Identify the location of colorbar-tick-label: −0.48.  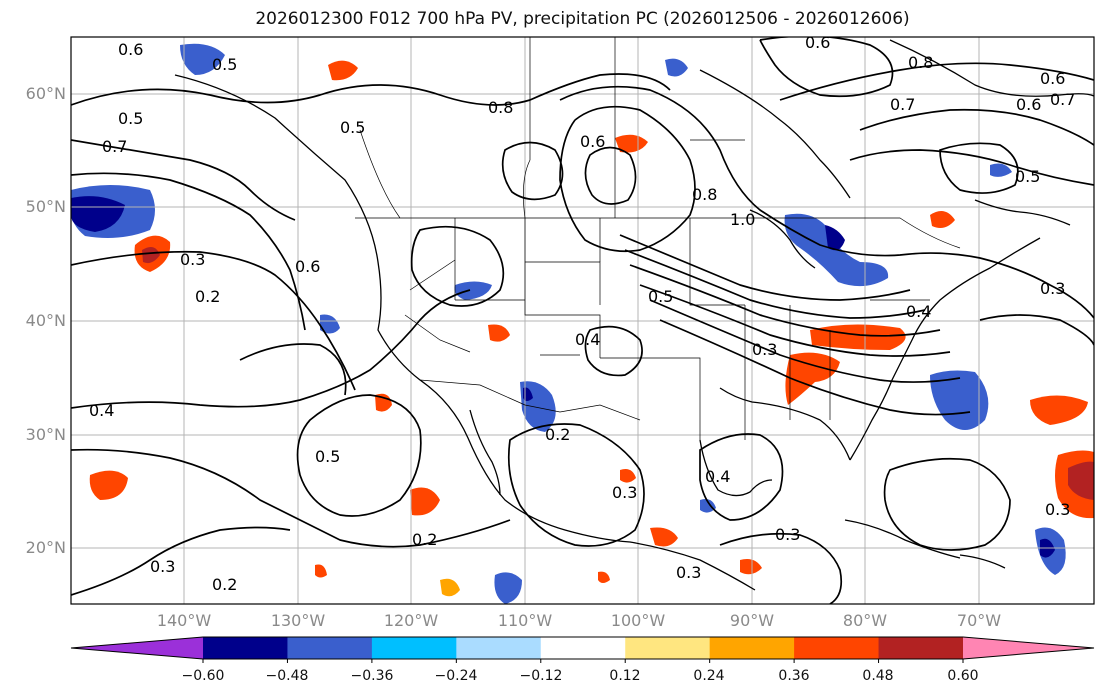
(287, 676).